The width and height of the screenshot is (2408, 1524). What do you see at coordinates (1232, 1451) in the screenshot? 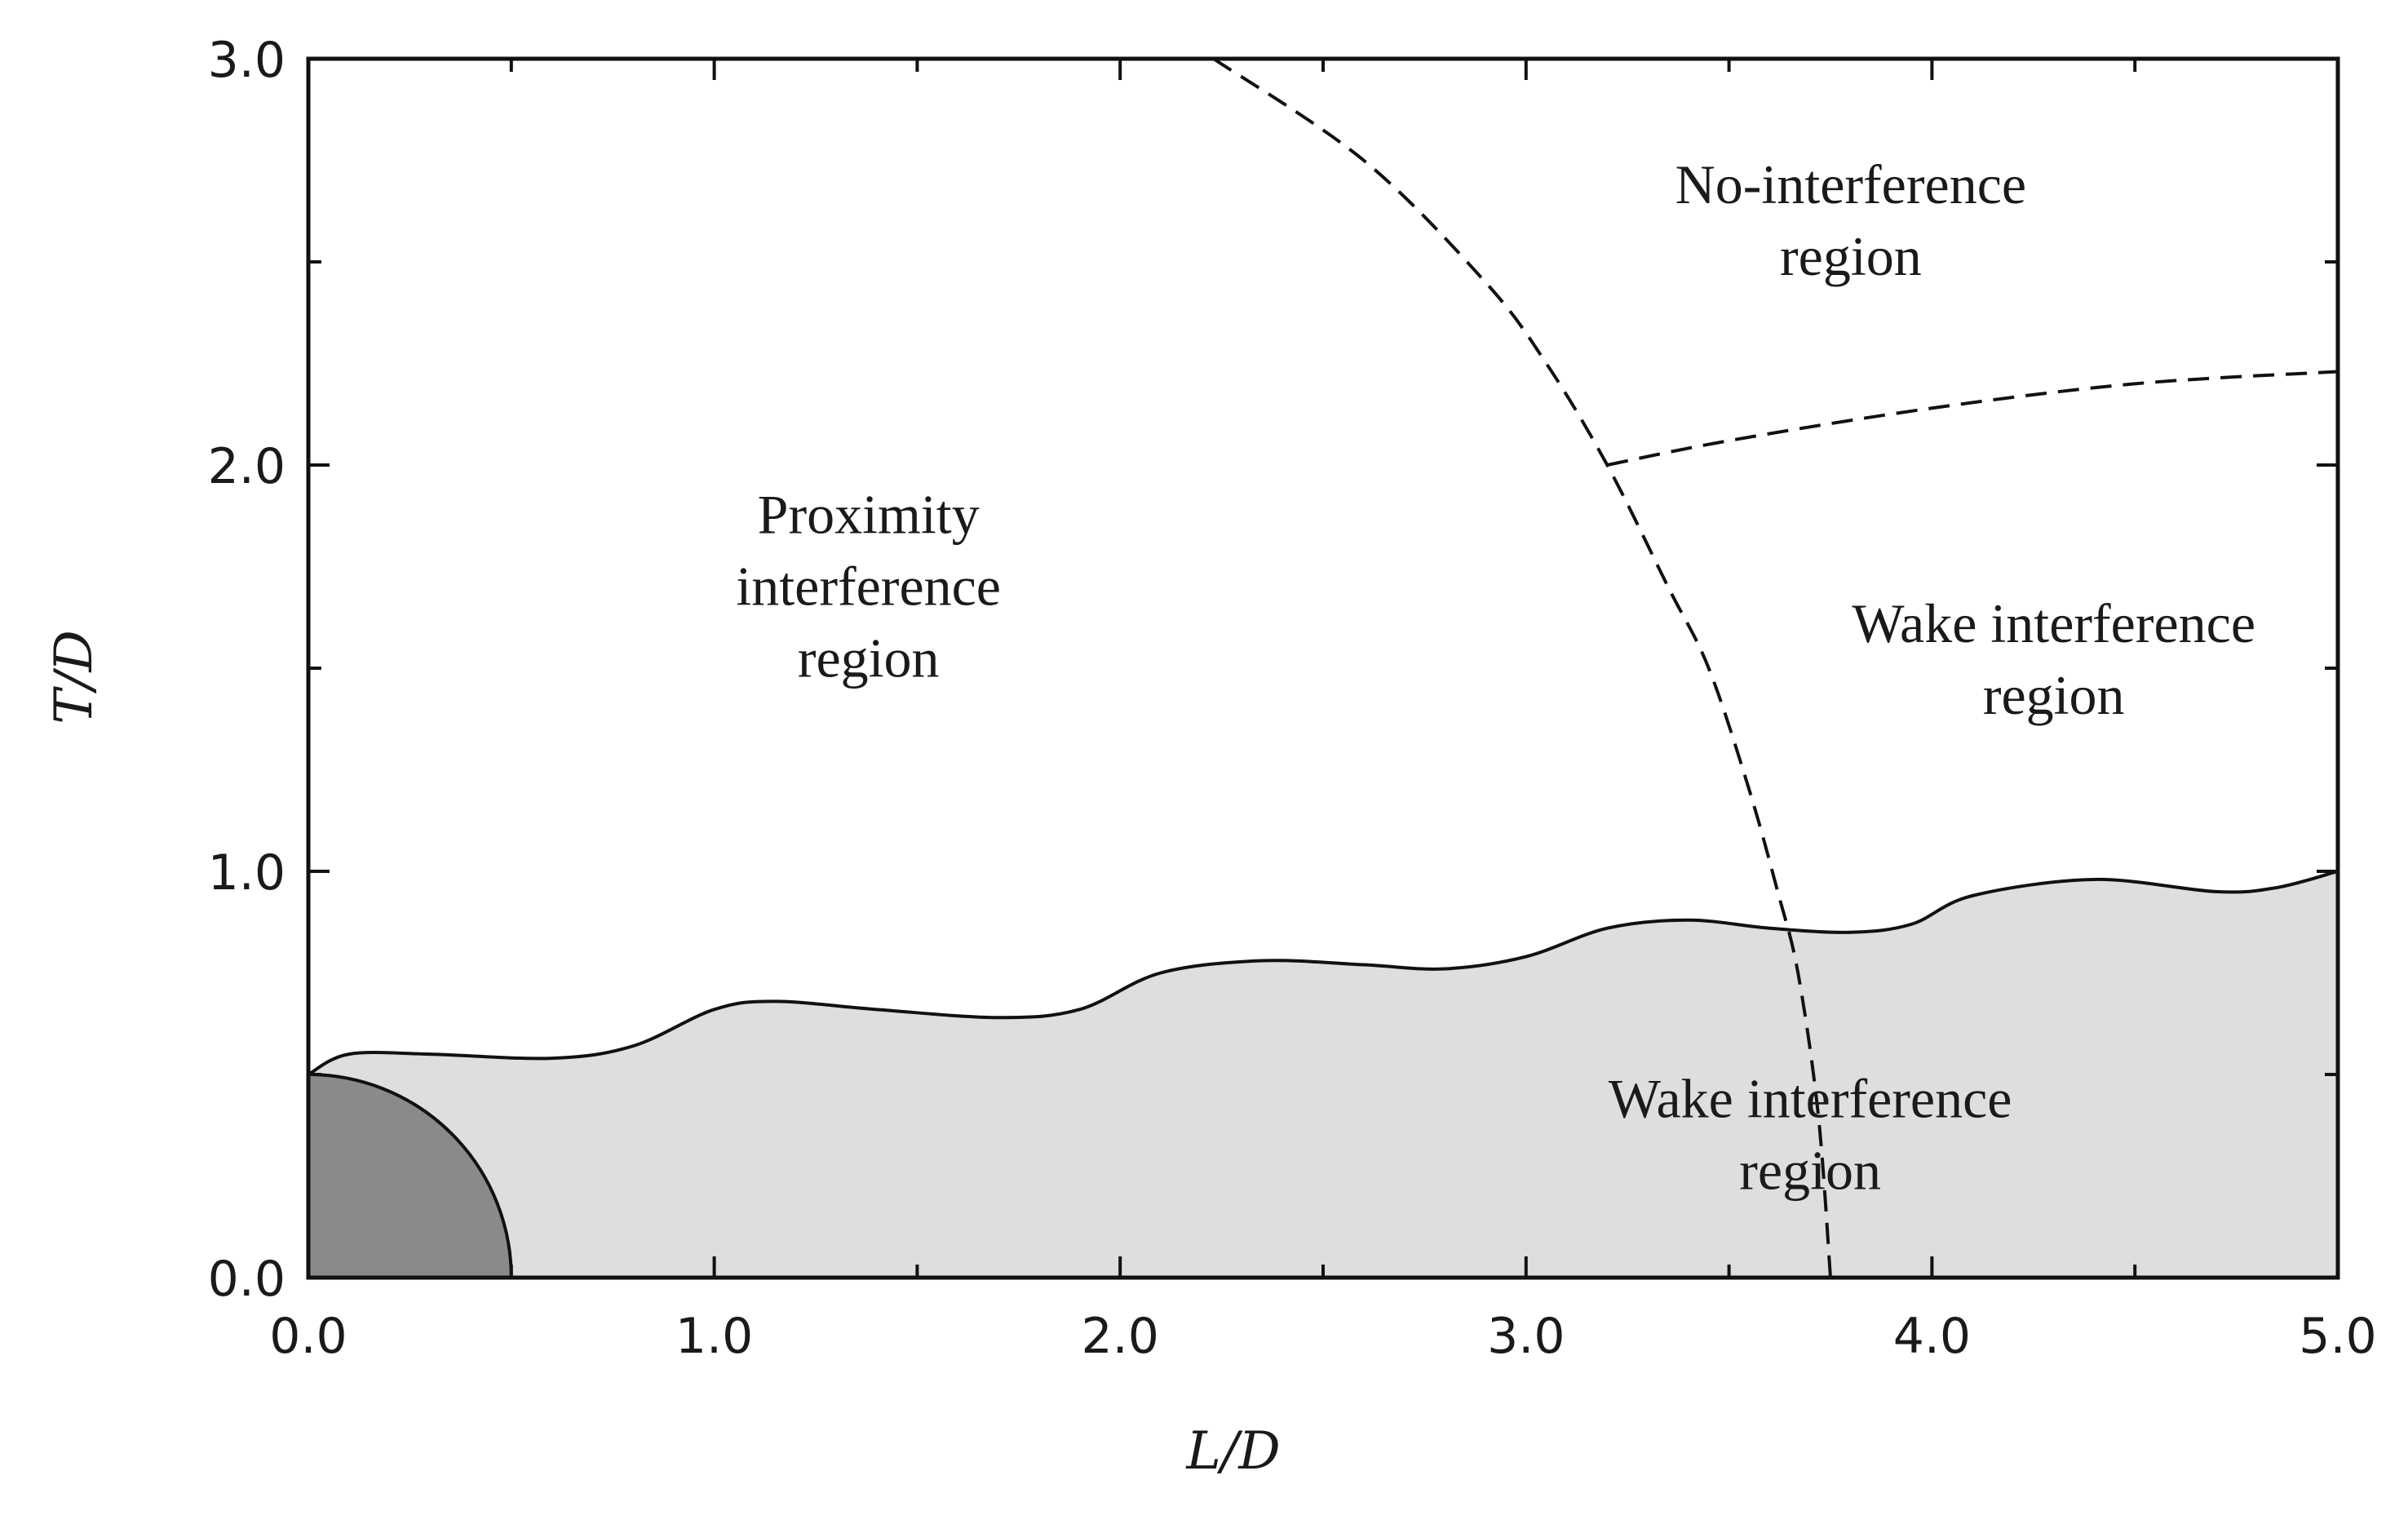
I see `x-axis-title: L/D` at bounding box center [1232, 1451].